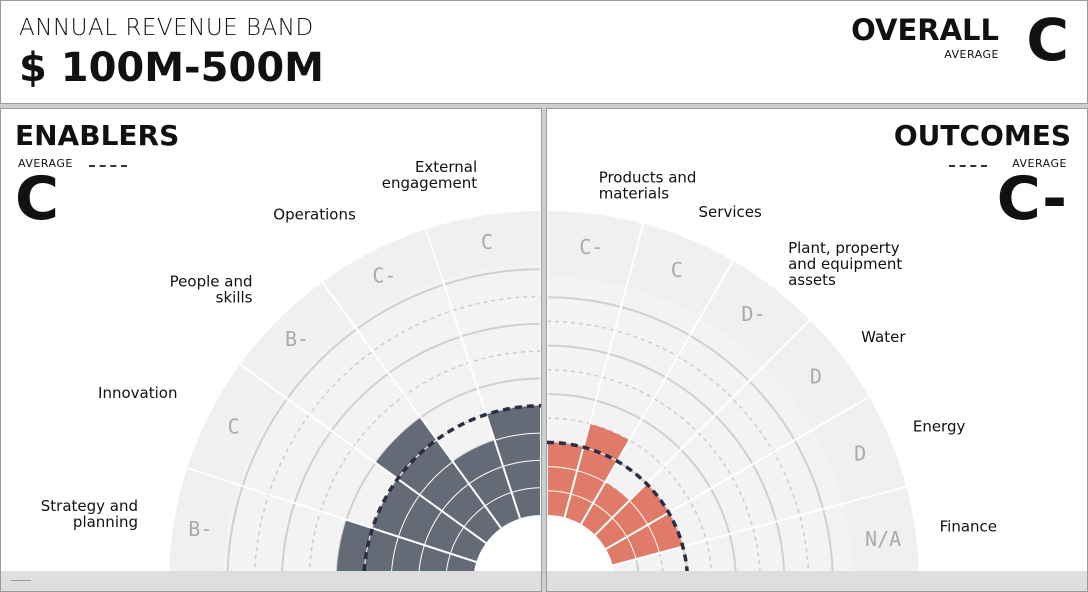 The height and width of the screenshot is (592, 1088). What do you see at coordinates (297, 339) in the screenshot?
I see `enablers-grade-people-and-skills: B-` at bounding box center [297, 339].